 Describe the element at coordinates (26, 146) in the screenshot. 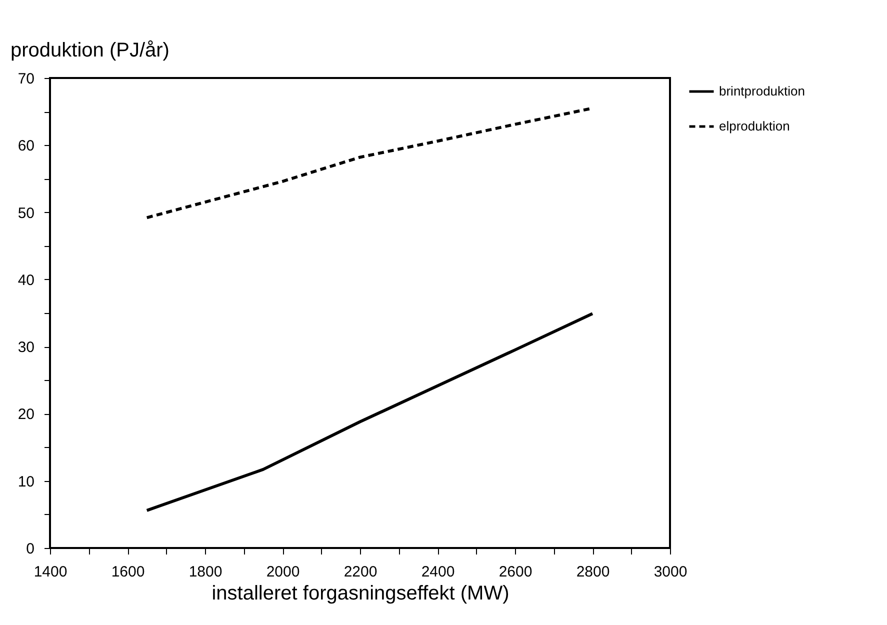

I see `y-tick-label: 60` at that location.